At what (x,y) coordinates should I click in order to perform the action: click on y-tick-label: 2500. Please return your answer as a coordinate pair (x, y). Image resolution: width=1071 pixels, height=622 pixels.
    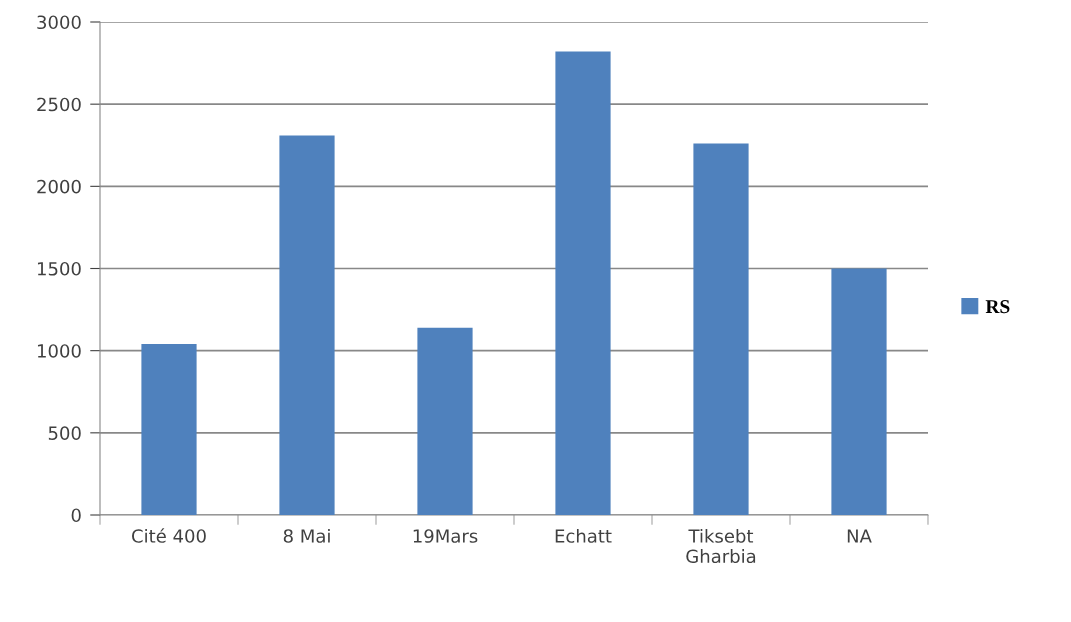
    Looking at the image, I should click on (59, 104).